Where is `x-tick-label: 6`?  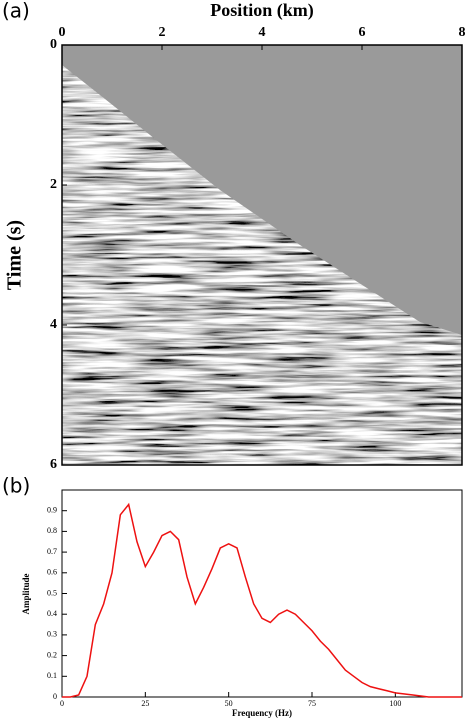
x-tick-label: 6 is located at coordinates (362, 32).